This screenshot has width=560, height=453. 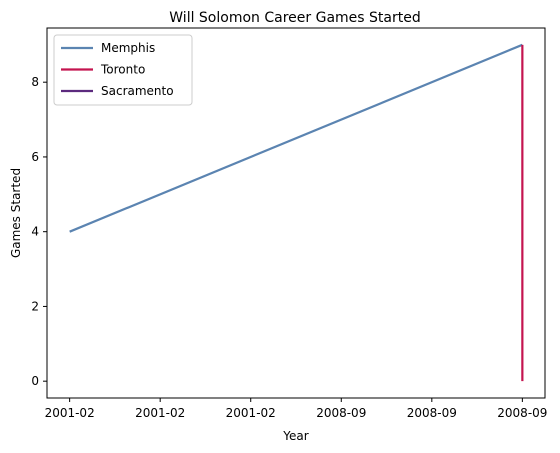 I want to click on chart-title: Will Solomon Career Games Started, so click(x=294, y=18).